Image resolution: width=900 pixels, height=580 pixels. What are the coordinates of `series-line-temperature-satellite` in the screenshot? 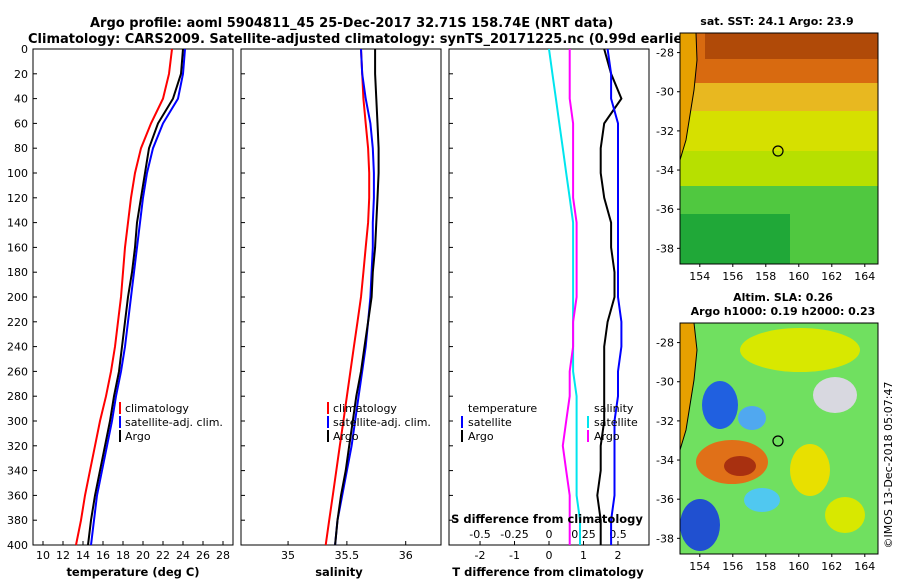 It's located at (564, 296).